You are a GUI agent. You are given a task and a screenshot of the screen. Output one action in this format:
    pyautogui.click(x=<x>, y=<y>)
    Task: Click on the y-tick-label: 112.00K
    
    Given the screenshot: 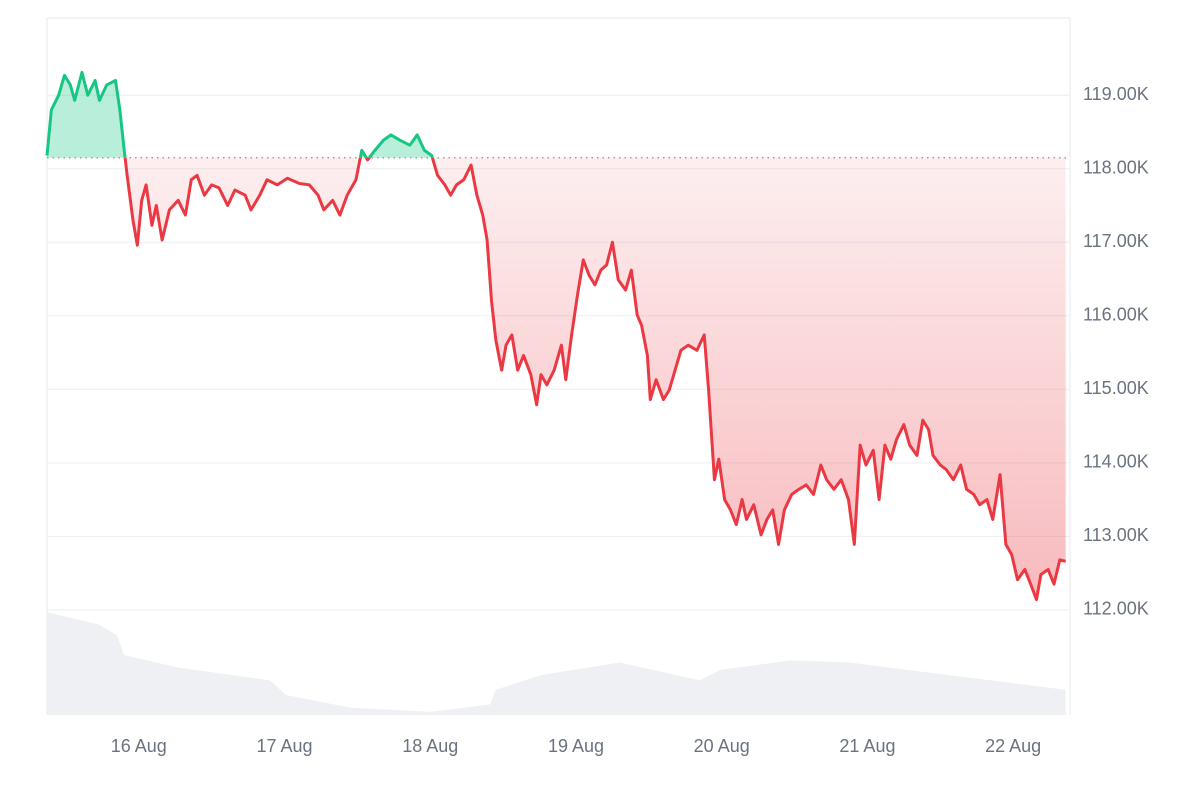 What is the action you would take?
    pyautogui.click(x=1116, y=609)
    